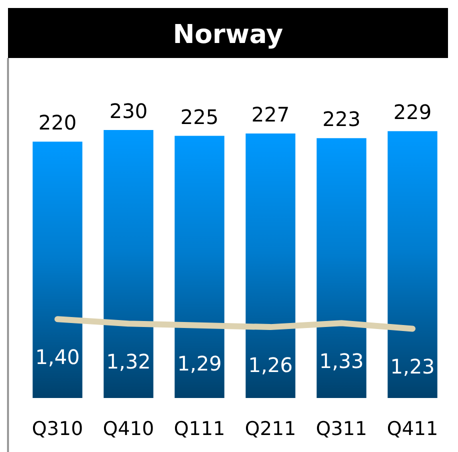 This screenshot has width=458, height=452. I want to click on data-label: 223, so click(341, 119).